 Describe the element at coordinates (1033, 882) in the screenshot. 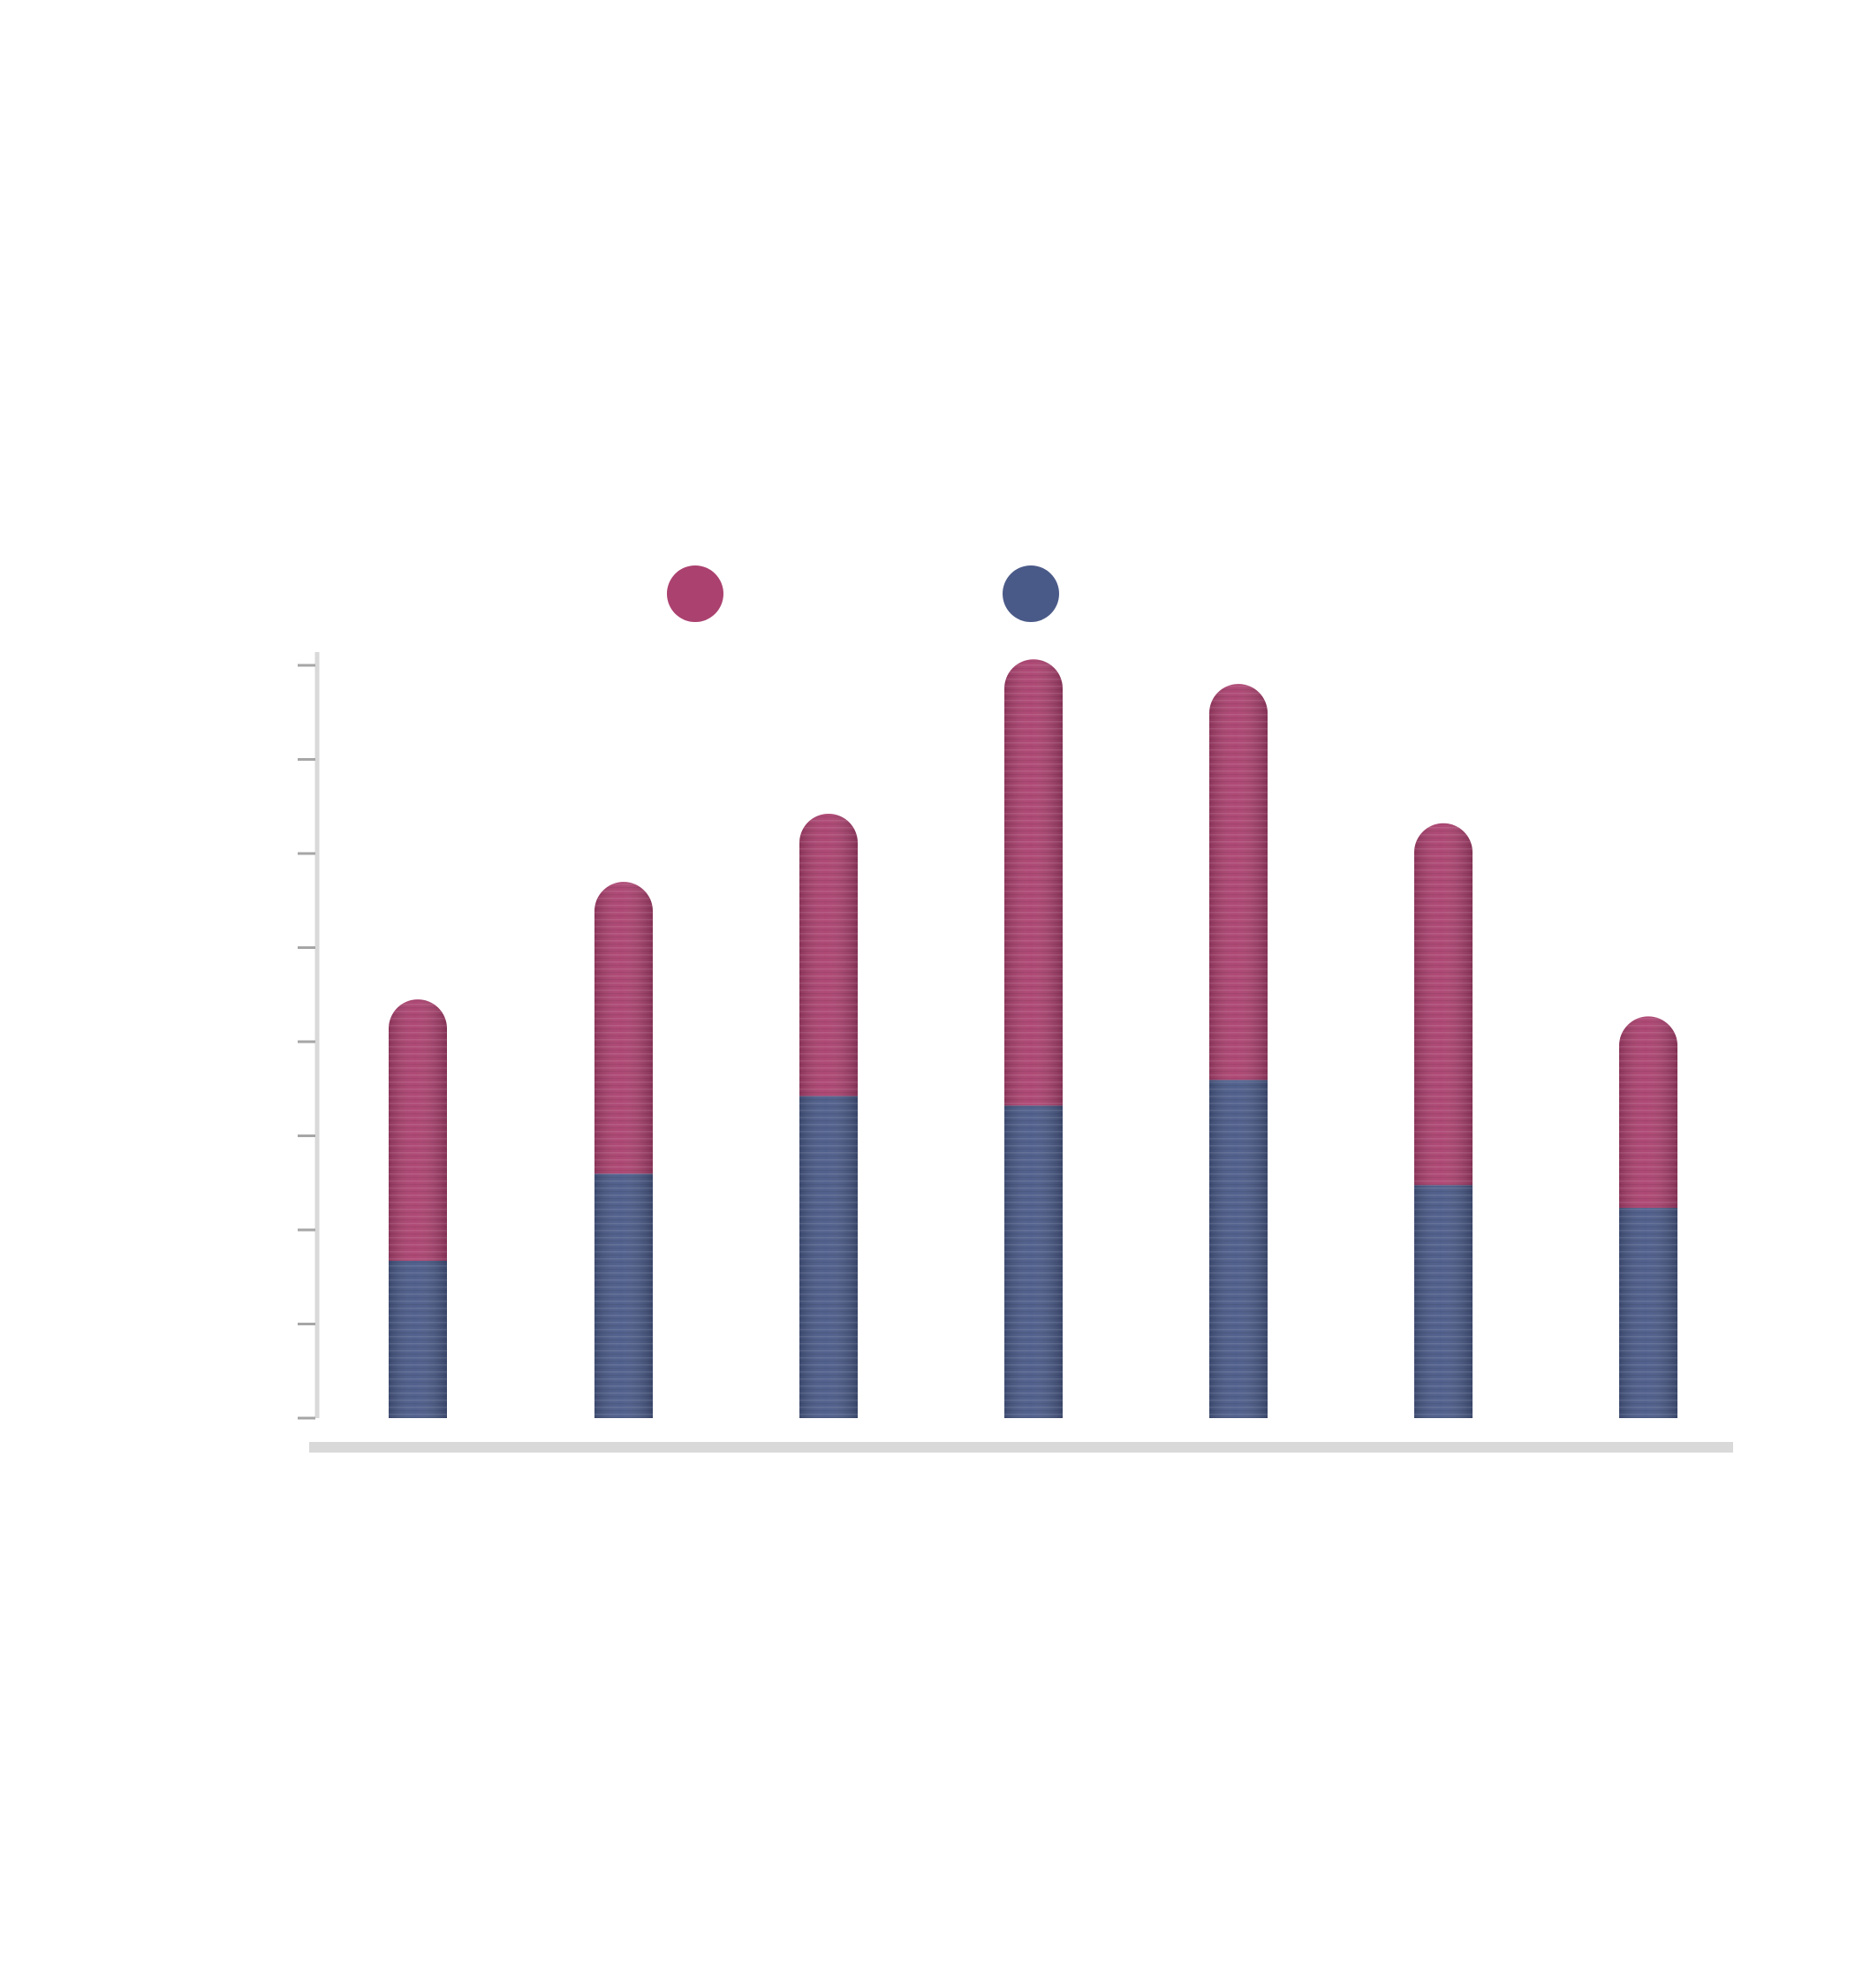

I see `bar-segment-2-4-texture` at that location.